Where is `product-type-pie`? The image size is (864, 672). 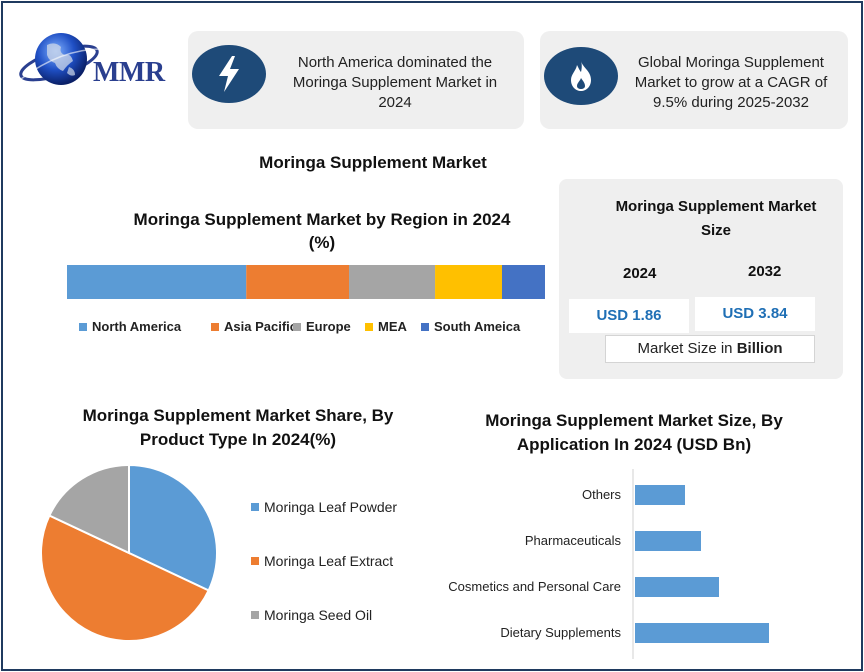
product-type-pie is located at coordinates (129, 552).